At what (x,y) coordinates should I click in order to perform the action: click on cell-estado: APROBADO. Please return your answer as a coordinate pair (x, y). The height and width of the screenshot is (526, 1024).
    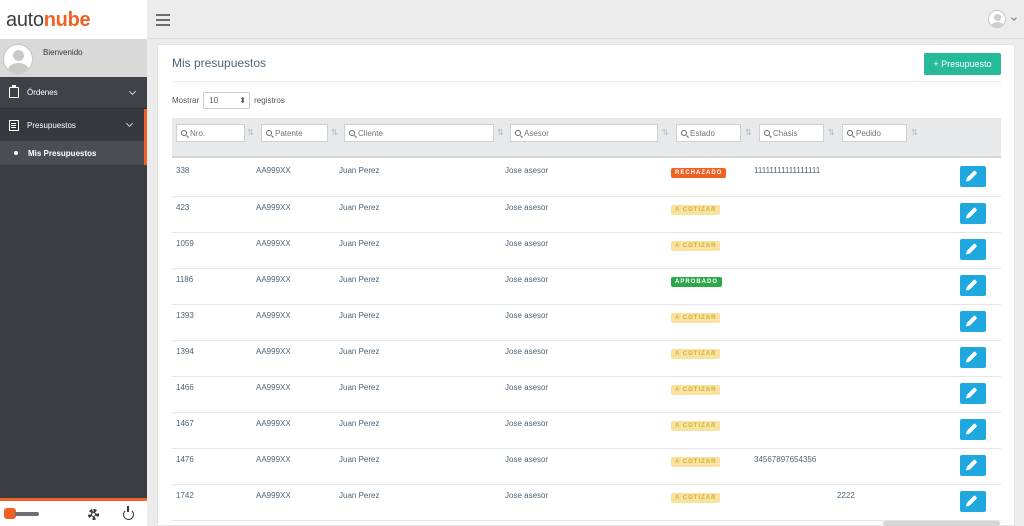
    Looking at the image, I should click on (712, 286).